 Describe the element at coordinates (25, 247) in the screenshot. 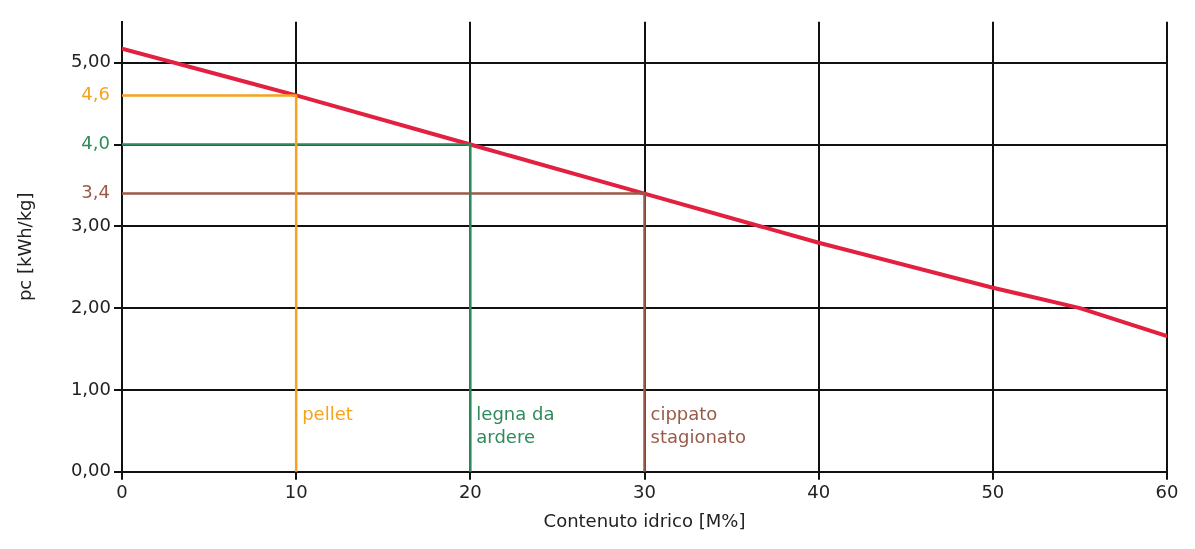

I see `y-axis-title: pc [kWh/kg]` at that location.